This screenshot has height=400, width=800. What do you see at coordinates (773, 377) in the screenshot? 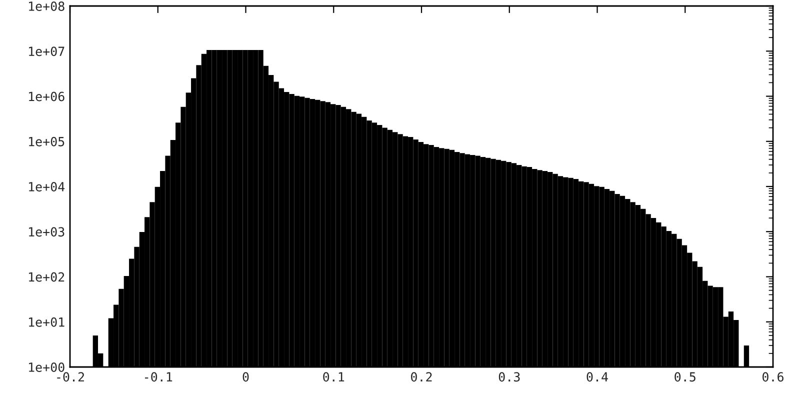
I see `x-tick-label: 0.6` at bounding box center [773, 377].